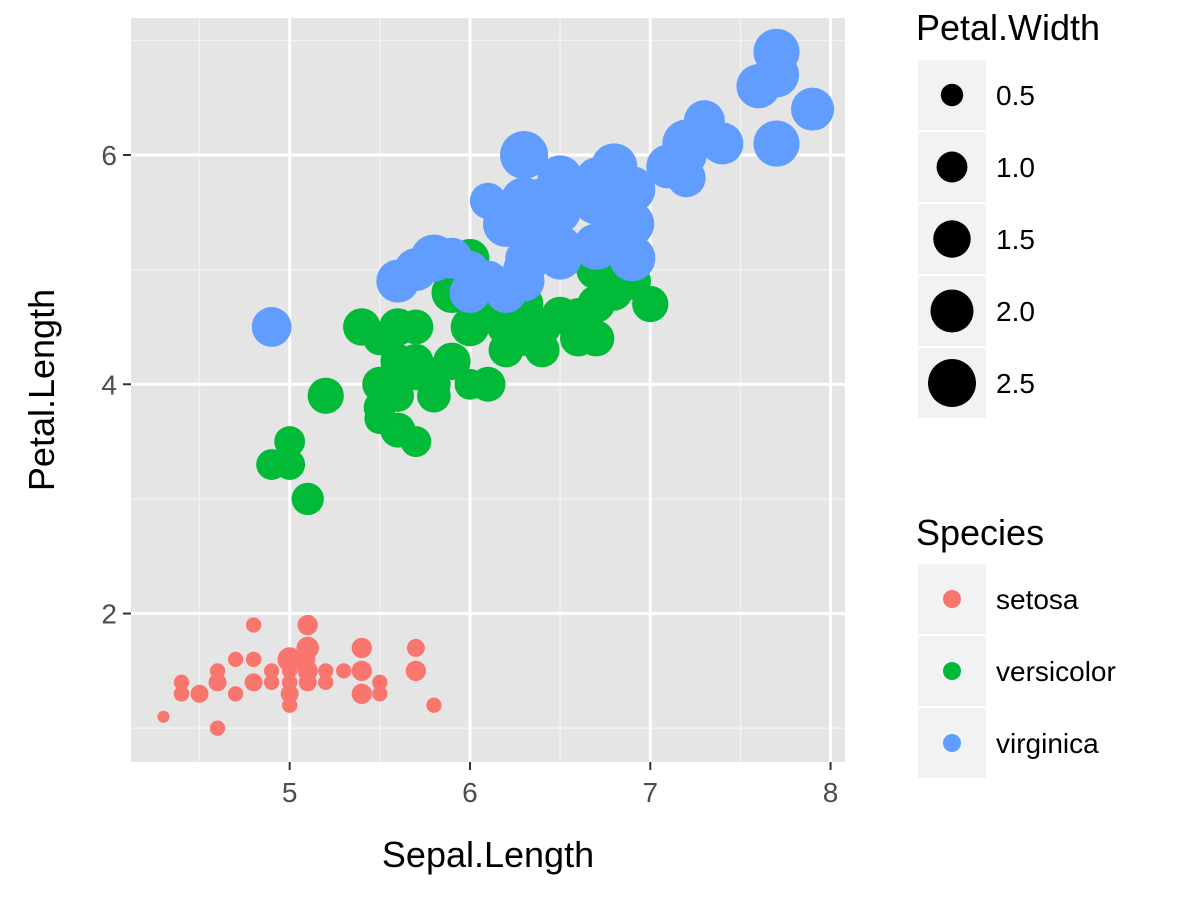 Image resolution: width=1200 pixels, height=900 pixels. Describe the element at coordinates (1056, 671) in the screenshot. I see `color-legend-label: versicolor` at that location.